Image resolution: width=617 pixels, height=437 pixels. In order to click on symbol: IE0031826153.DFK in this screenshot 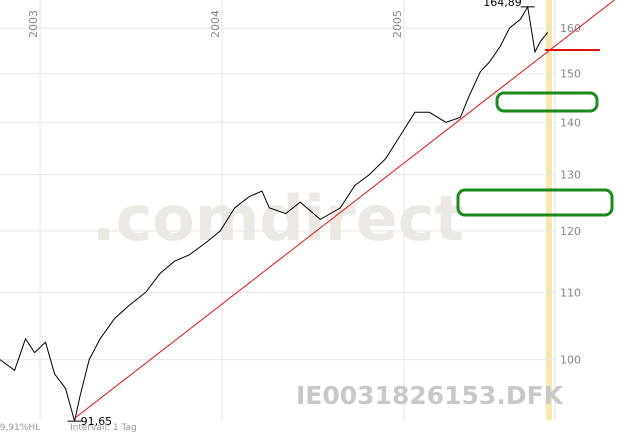, I will do `click(430, 395)`.